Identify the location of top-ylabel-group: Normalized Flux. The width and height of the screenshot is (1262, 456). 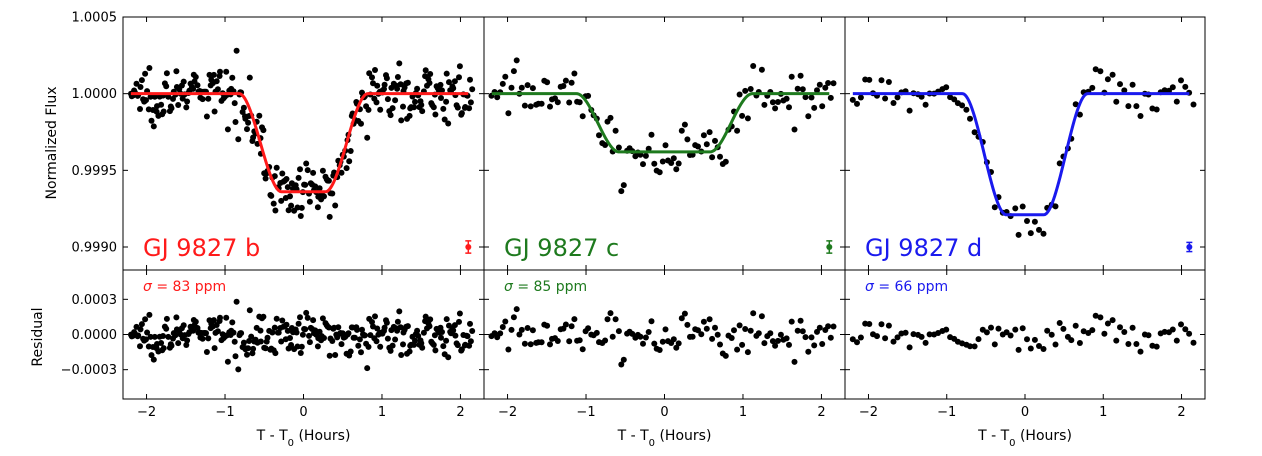
(52, 143).